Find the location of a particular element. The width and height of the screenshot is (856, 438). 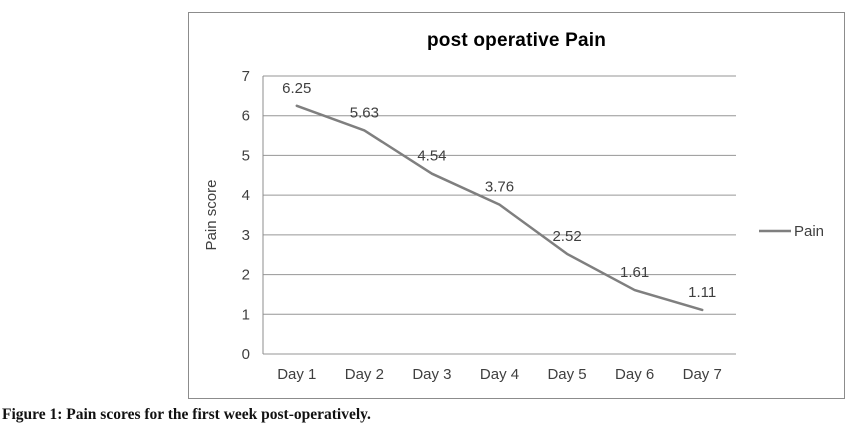

chart-title: post operative Pain is located at coordinates (516, 40).